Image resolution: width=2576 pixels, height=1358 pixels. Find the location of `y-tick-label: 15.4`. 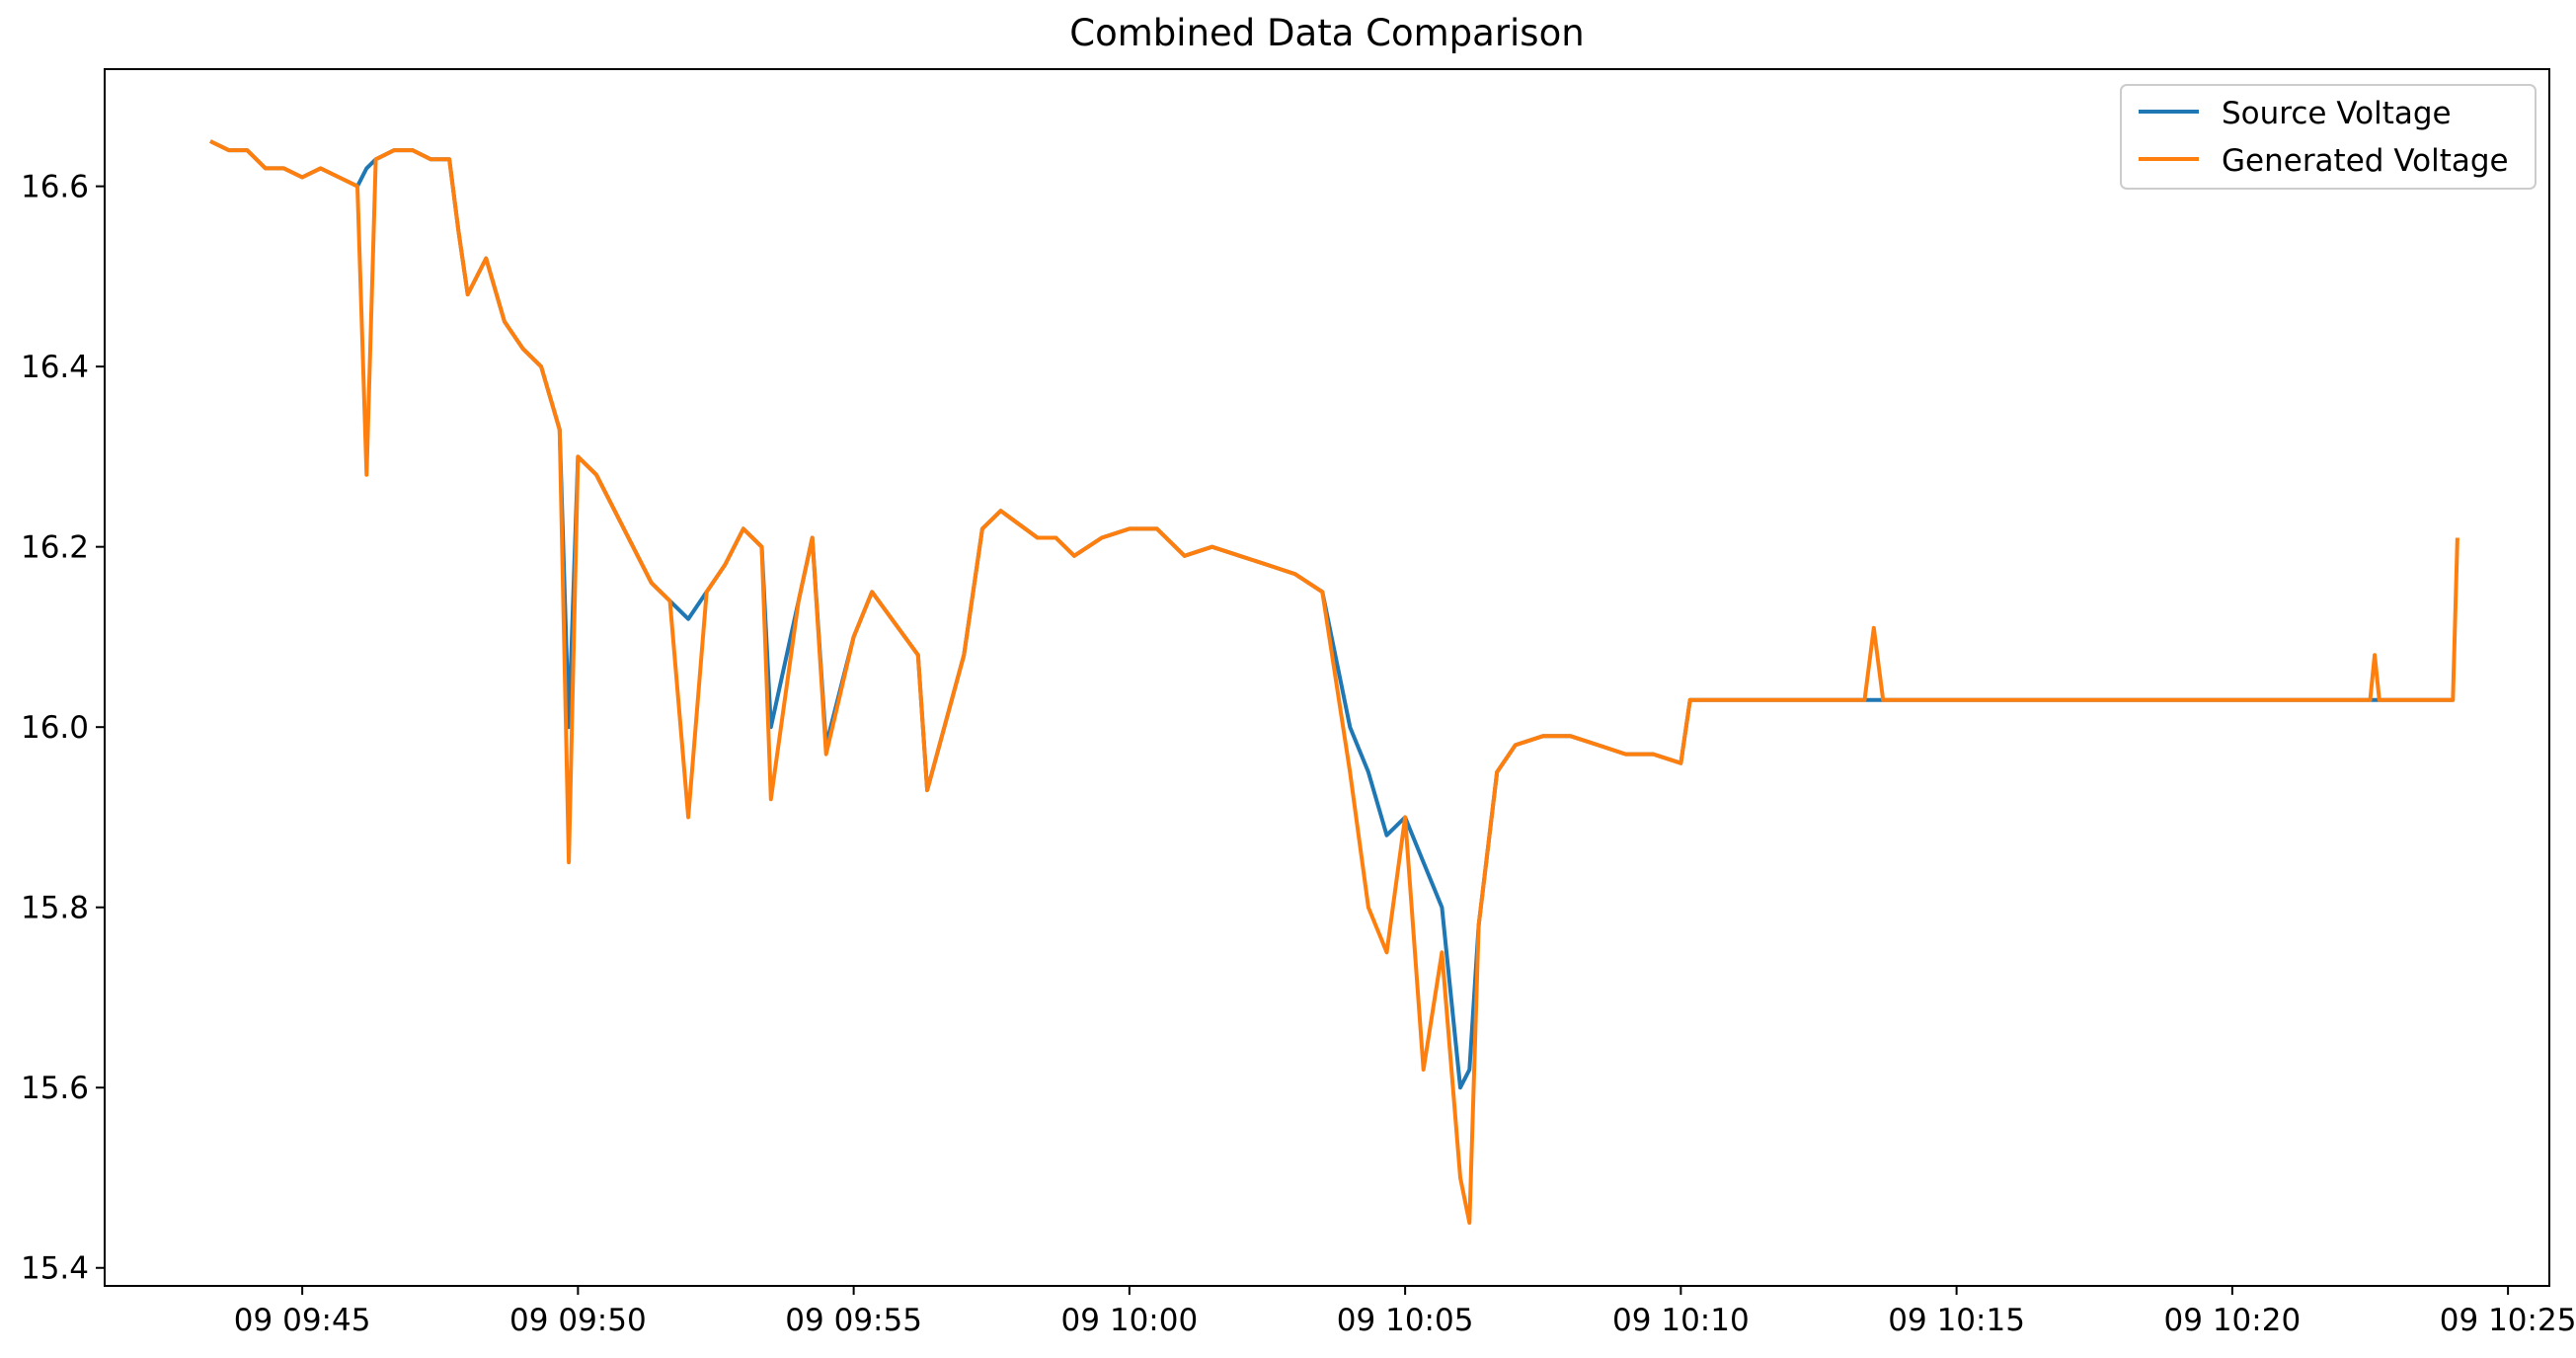

y-tick-label: 15.4 is located at coordinates (55, 1269).